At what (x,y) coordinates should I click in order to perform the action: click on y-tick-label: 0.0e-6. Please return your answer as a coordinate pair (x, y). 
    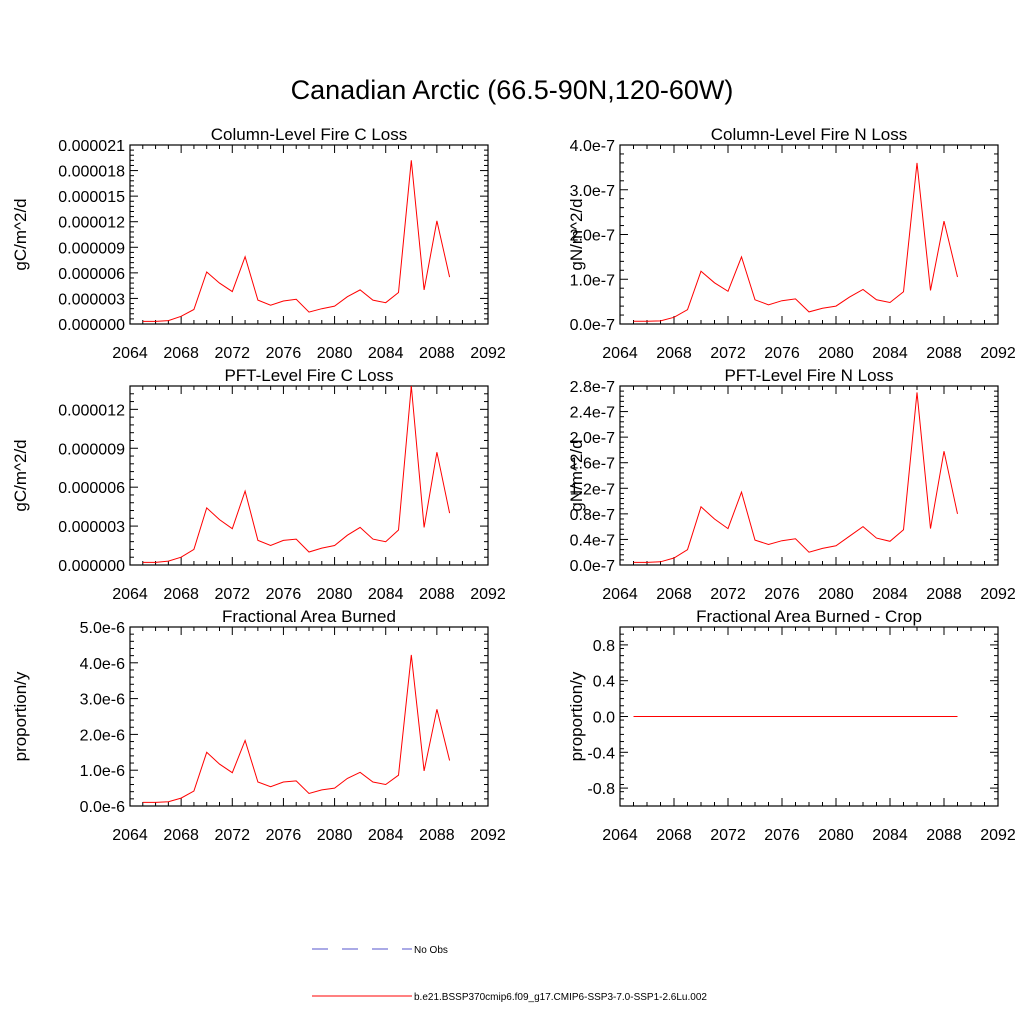
    Looking at the image, I should click on (102, 807).